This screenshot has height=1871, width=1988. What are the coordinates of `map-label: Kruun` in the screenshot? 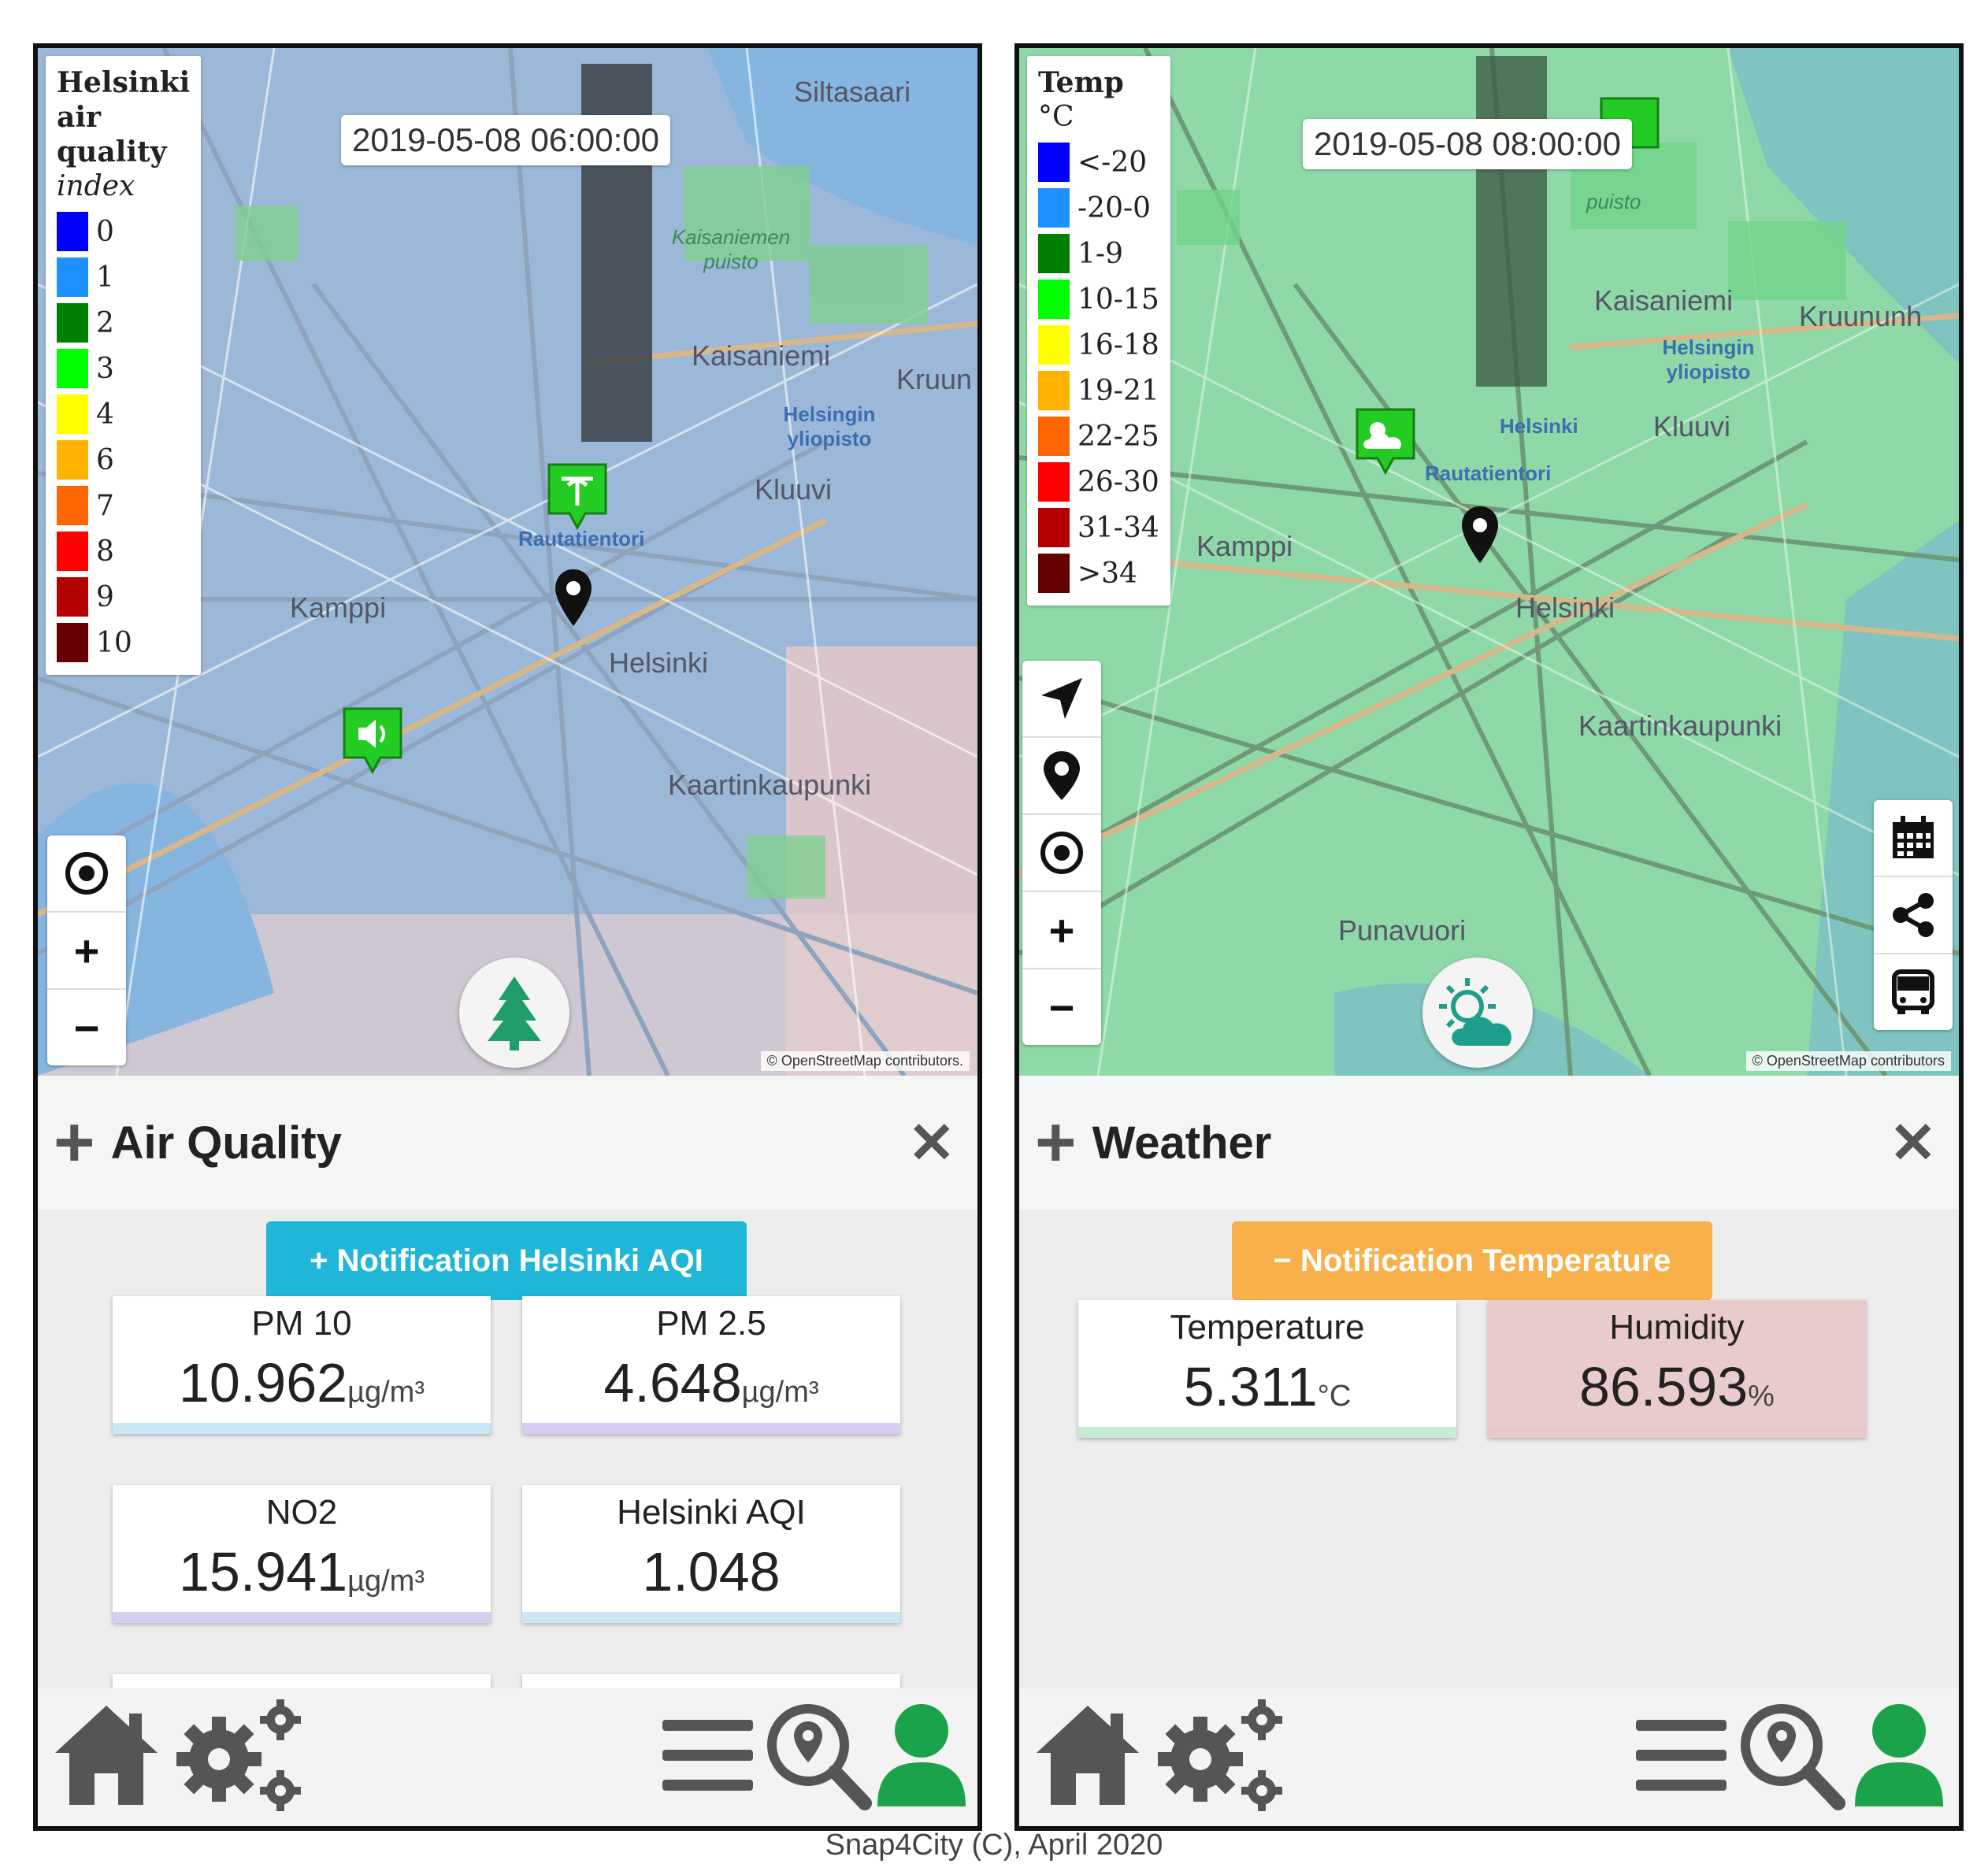 It's located at (935, 379).